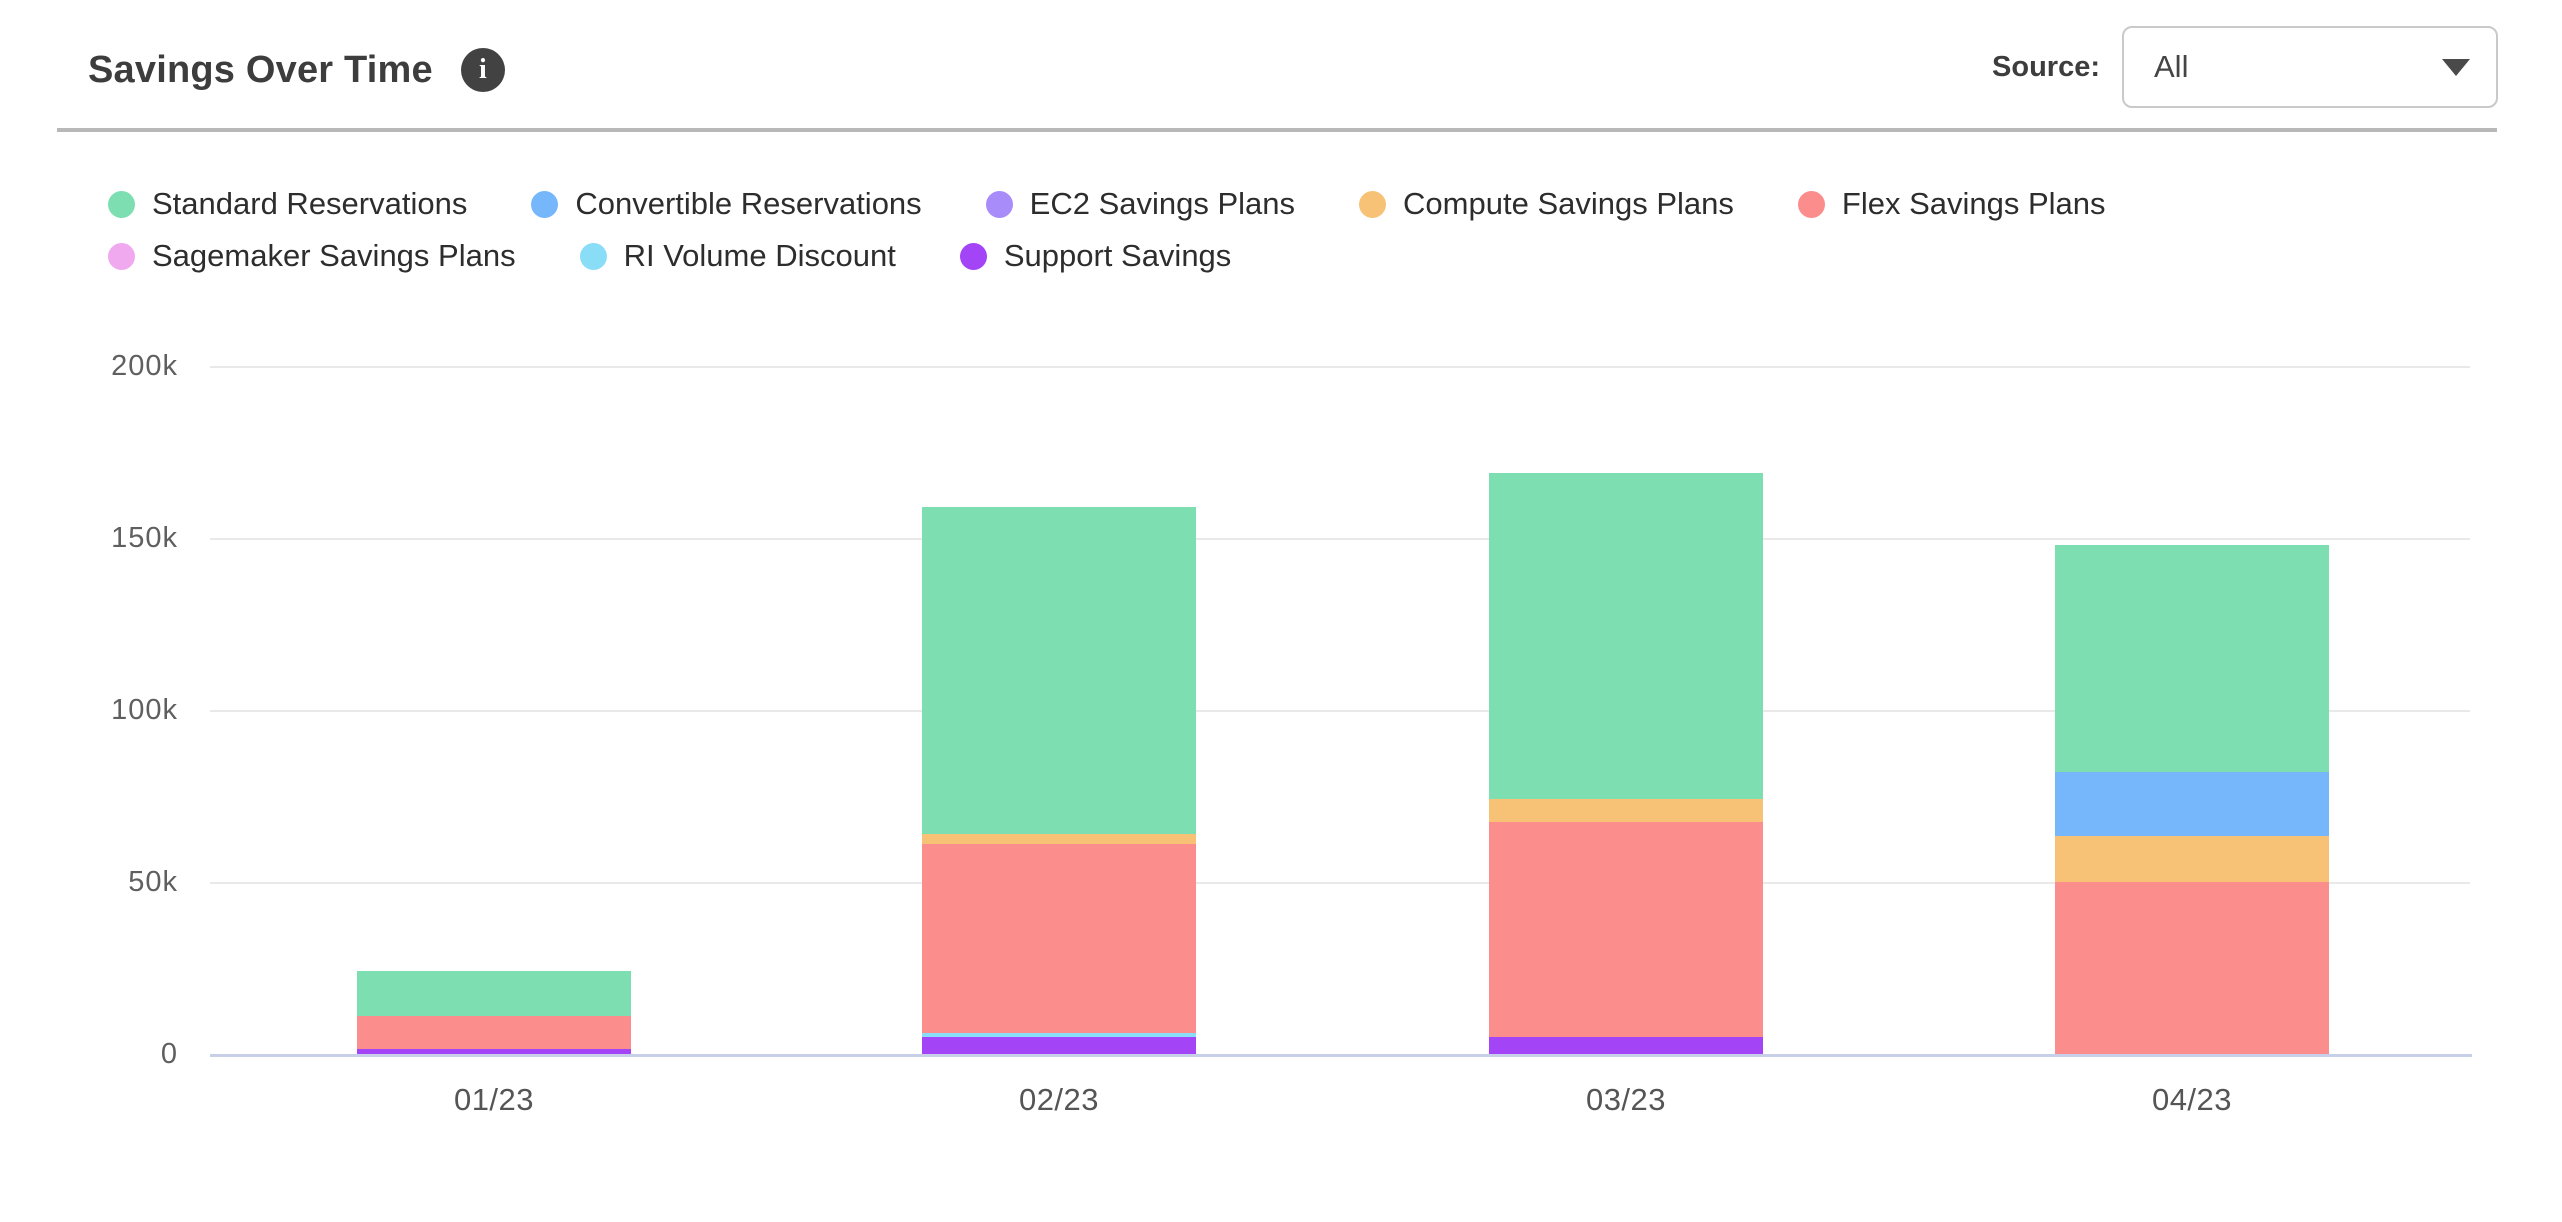 The width and height of the screenshot is (2562, 1222). I want to click on legend-label: EC2 Savings Plans, so click(1162, 203).